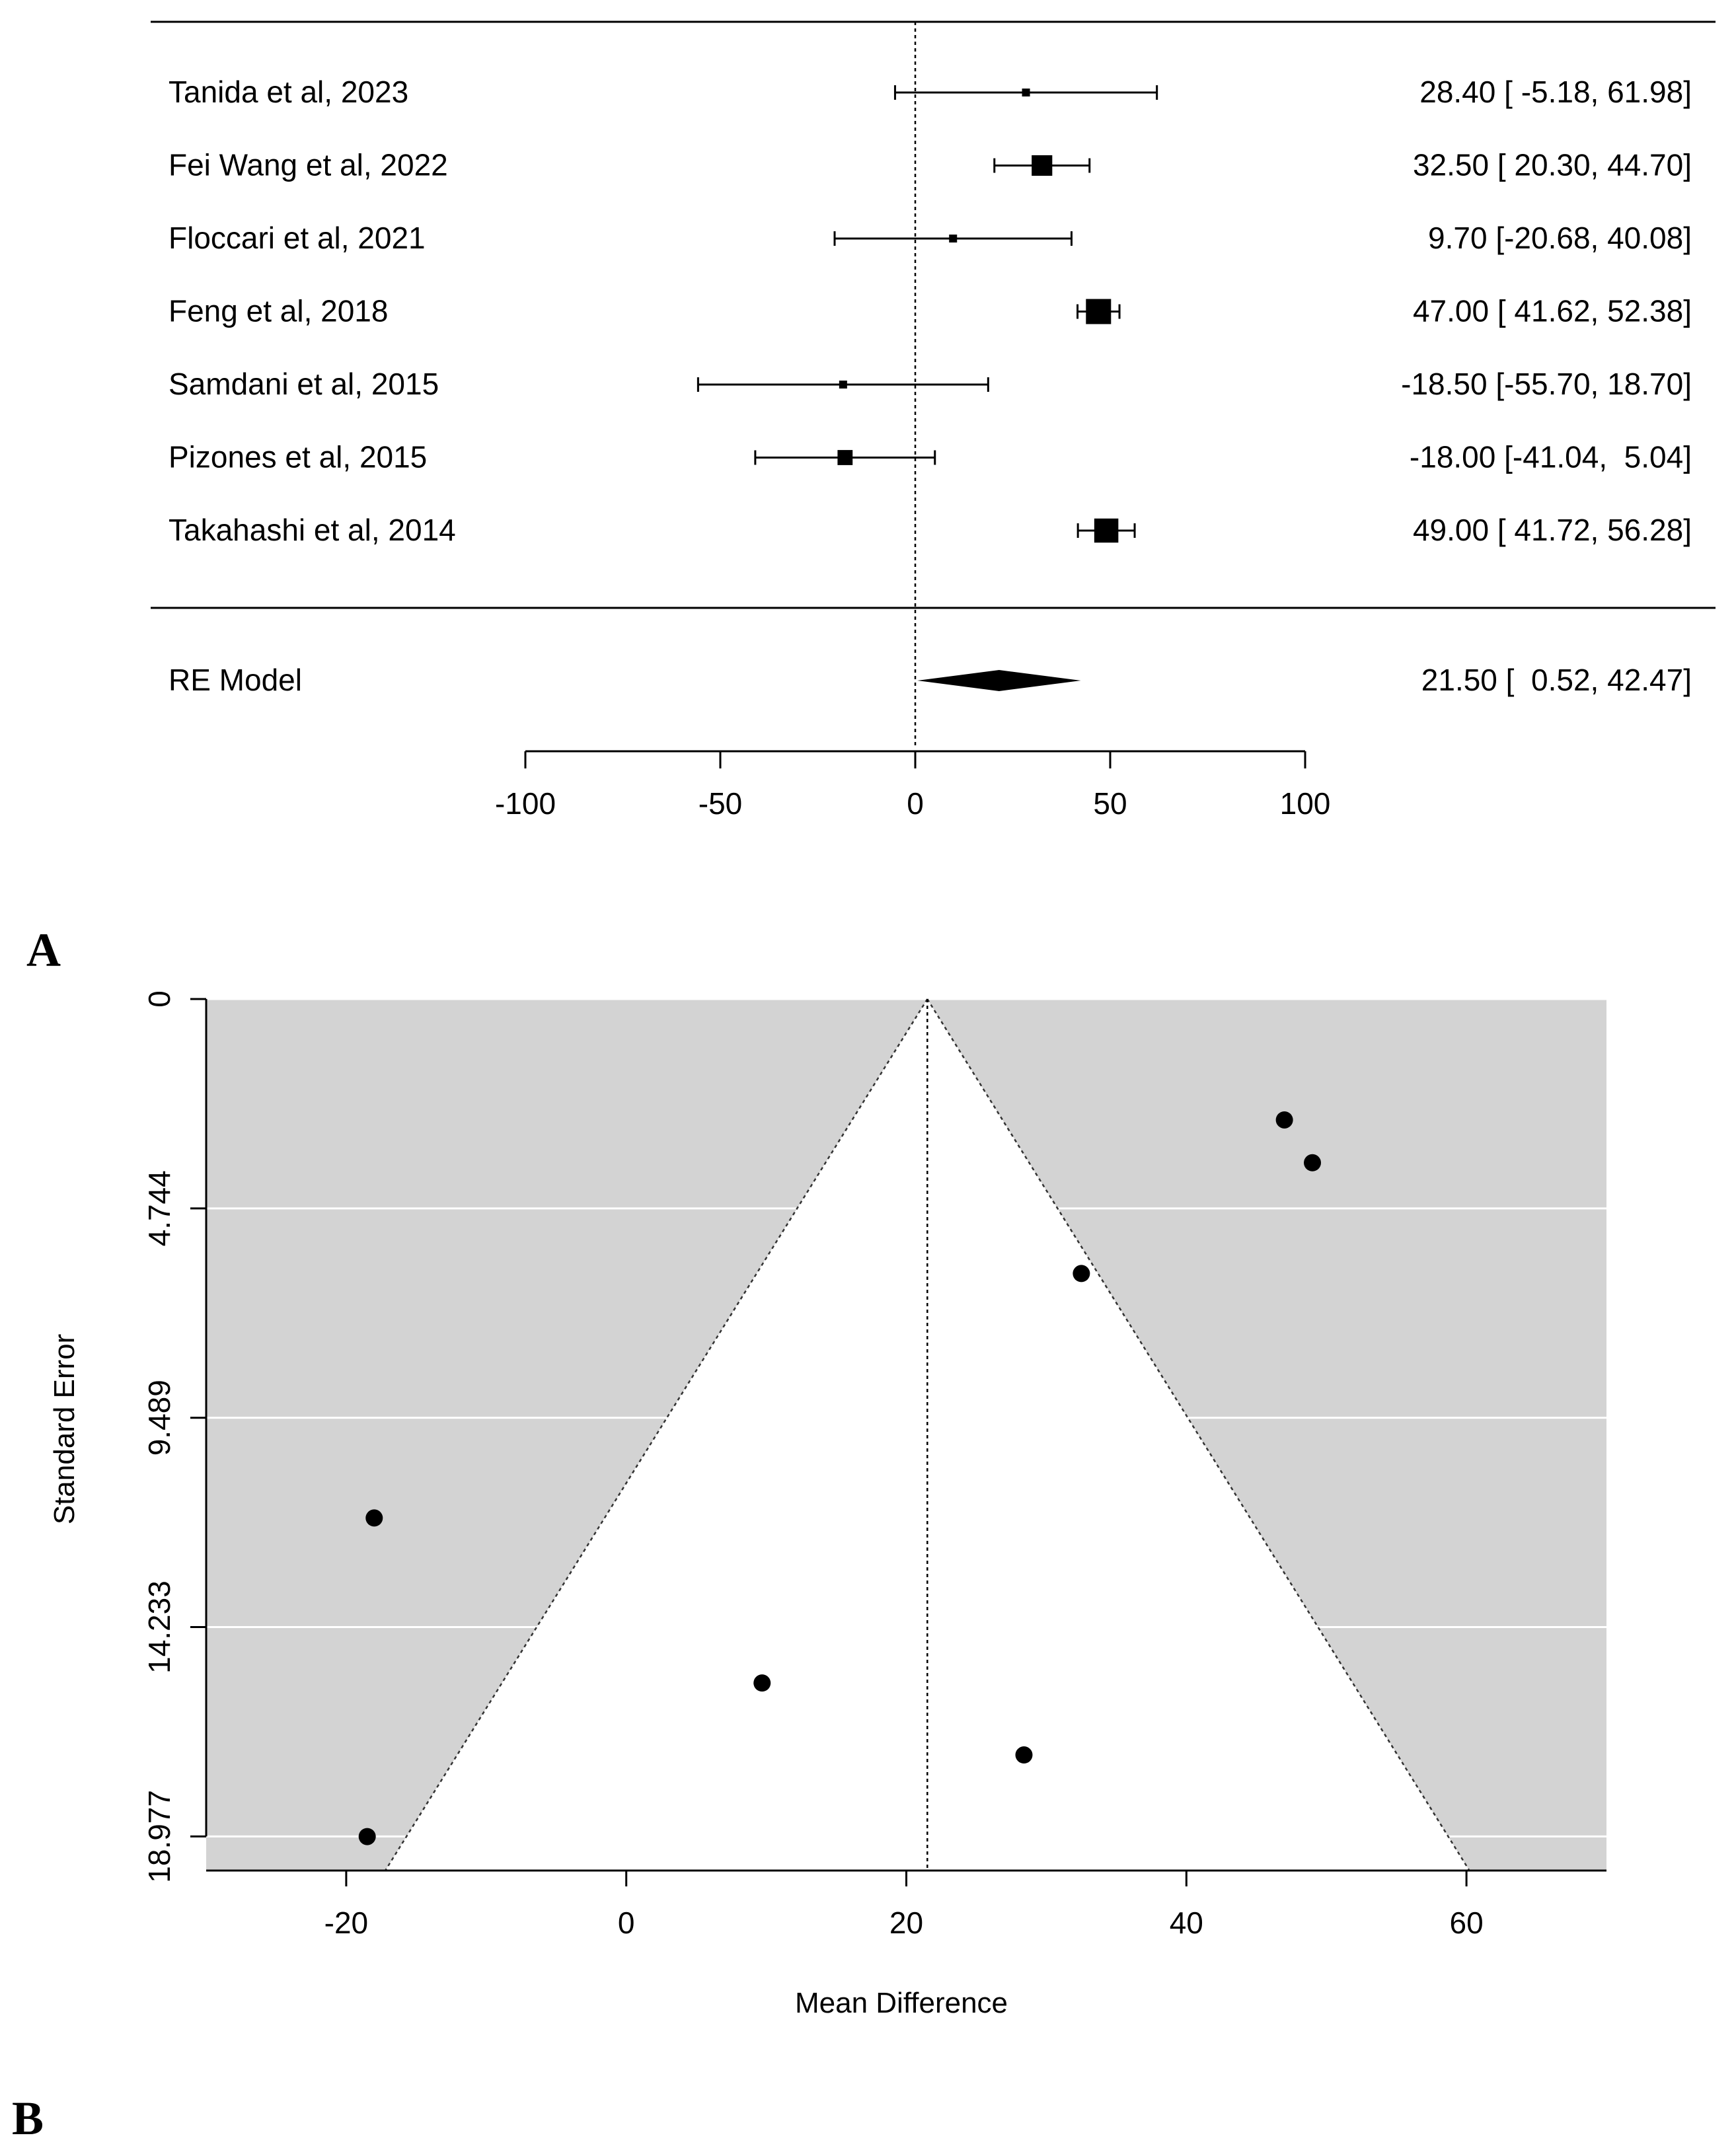  I want to click on ci-text: 9.70 [-20.68, 40.08], so click(1560, 238).